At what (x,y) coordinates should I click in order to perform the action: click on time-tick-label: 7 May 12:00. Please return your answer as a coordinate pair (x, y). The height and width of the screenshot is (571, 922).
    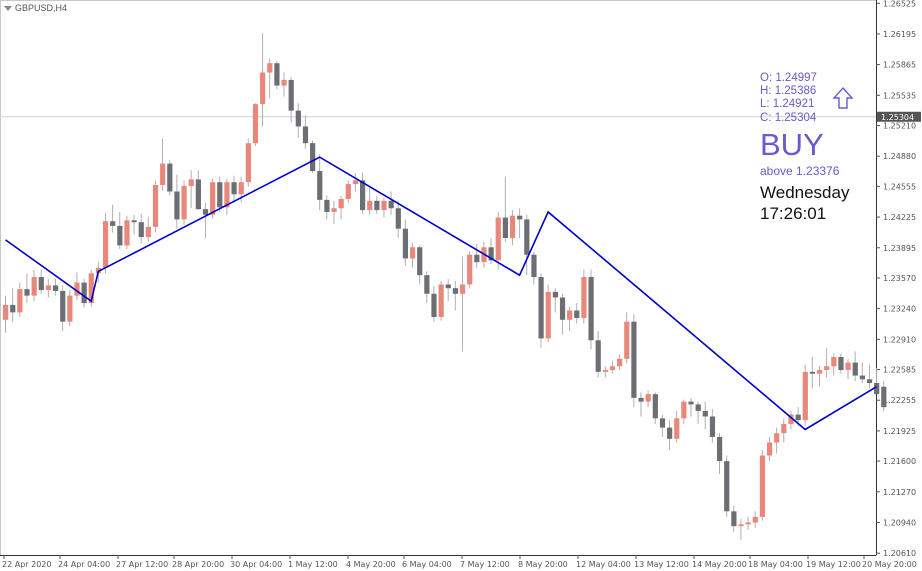
    Looking at the image, I should click on (485, 564).